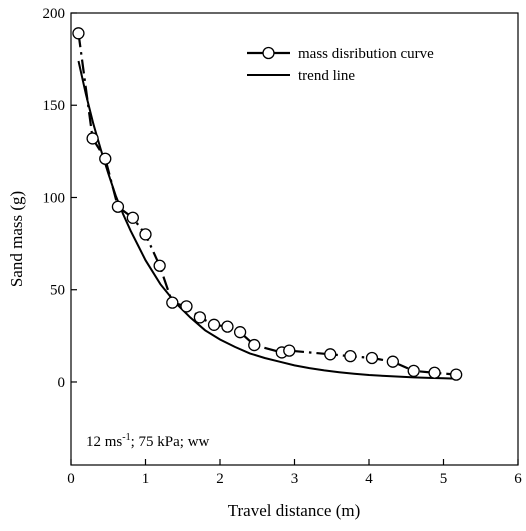 The height and width of the screenshot is (531, 526). What do you see at coordinates (104, 442) in the screenshot?
I see `annotation-base: 12 ms` at bounding box center [104, 442].